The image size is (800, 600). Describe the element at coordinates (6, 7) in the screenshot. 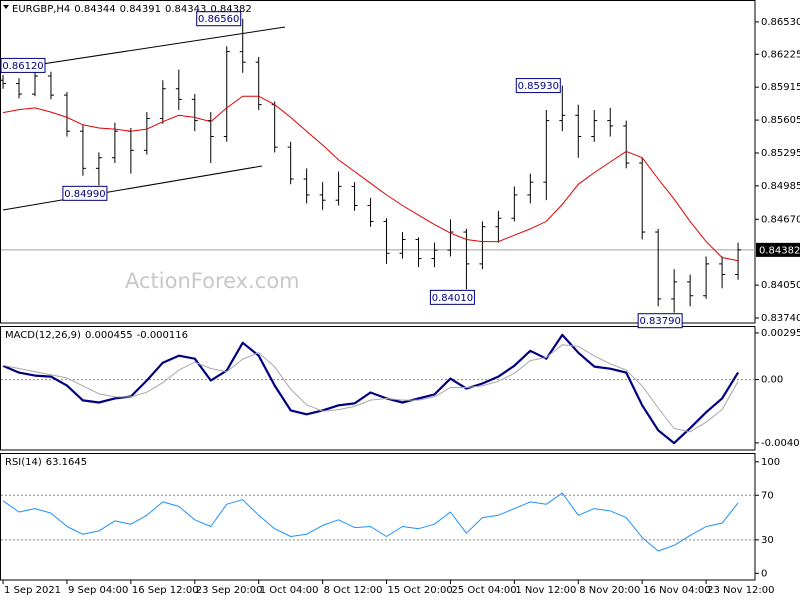

I see `menu-triangle` at that location.